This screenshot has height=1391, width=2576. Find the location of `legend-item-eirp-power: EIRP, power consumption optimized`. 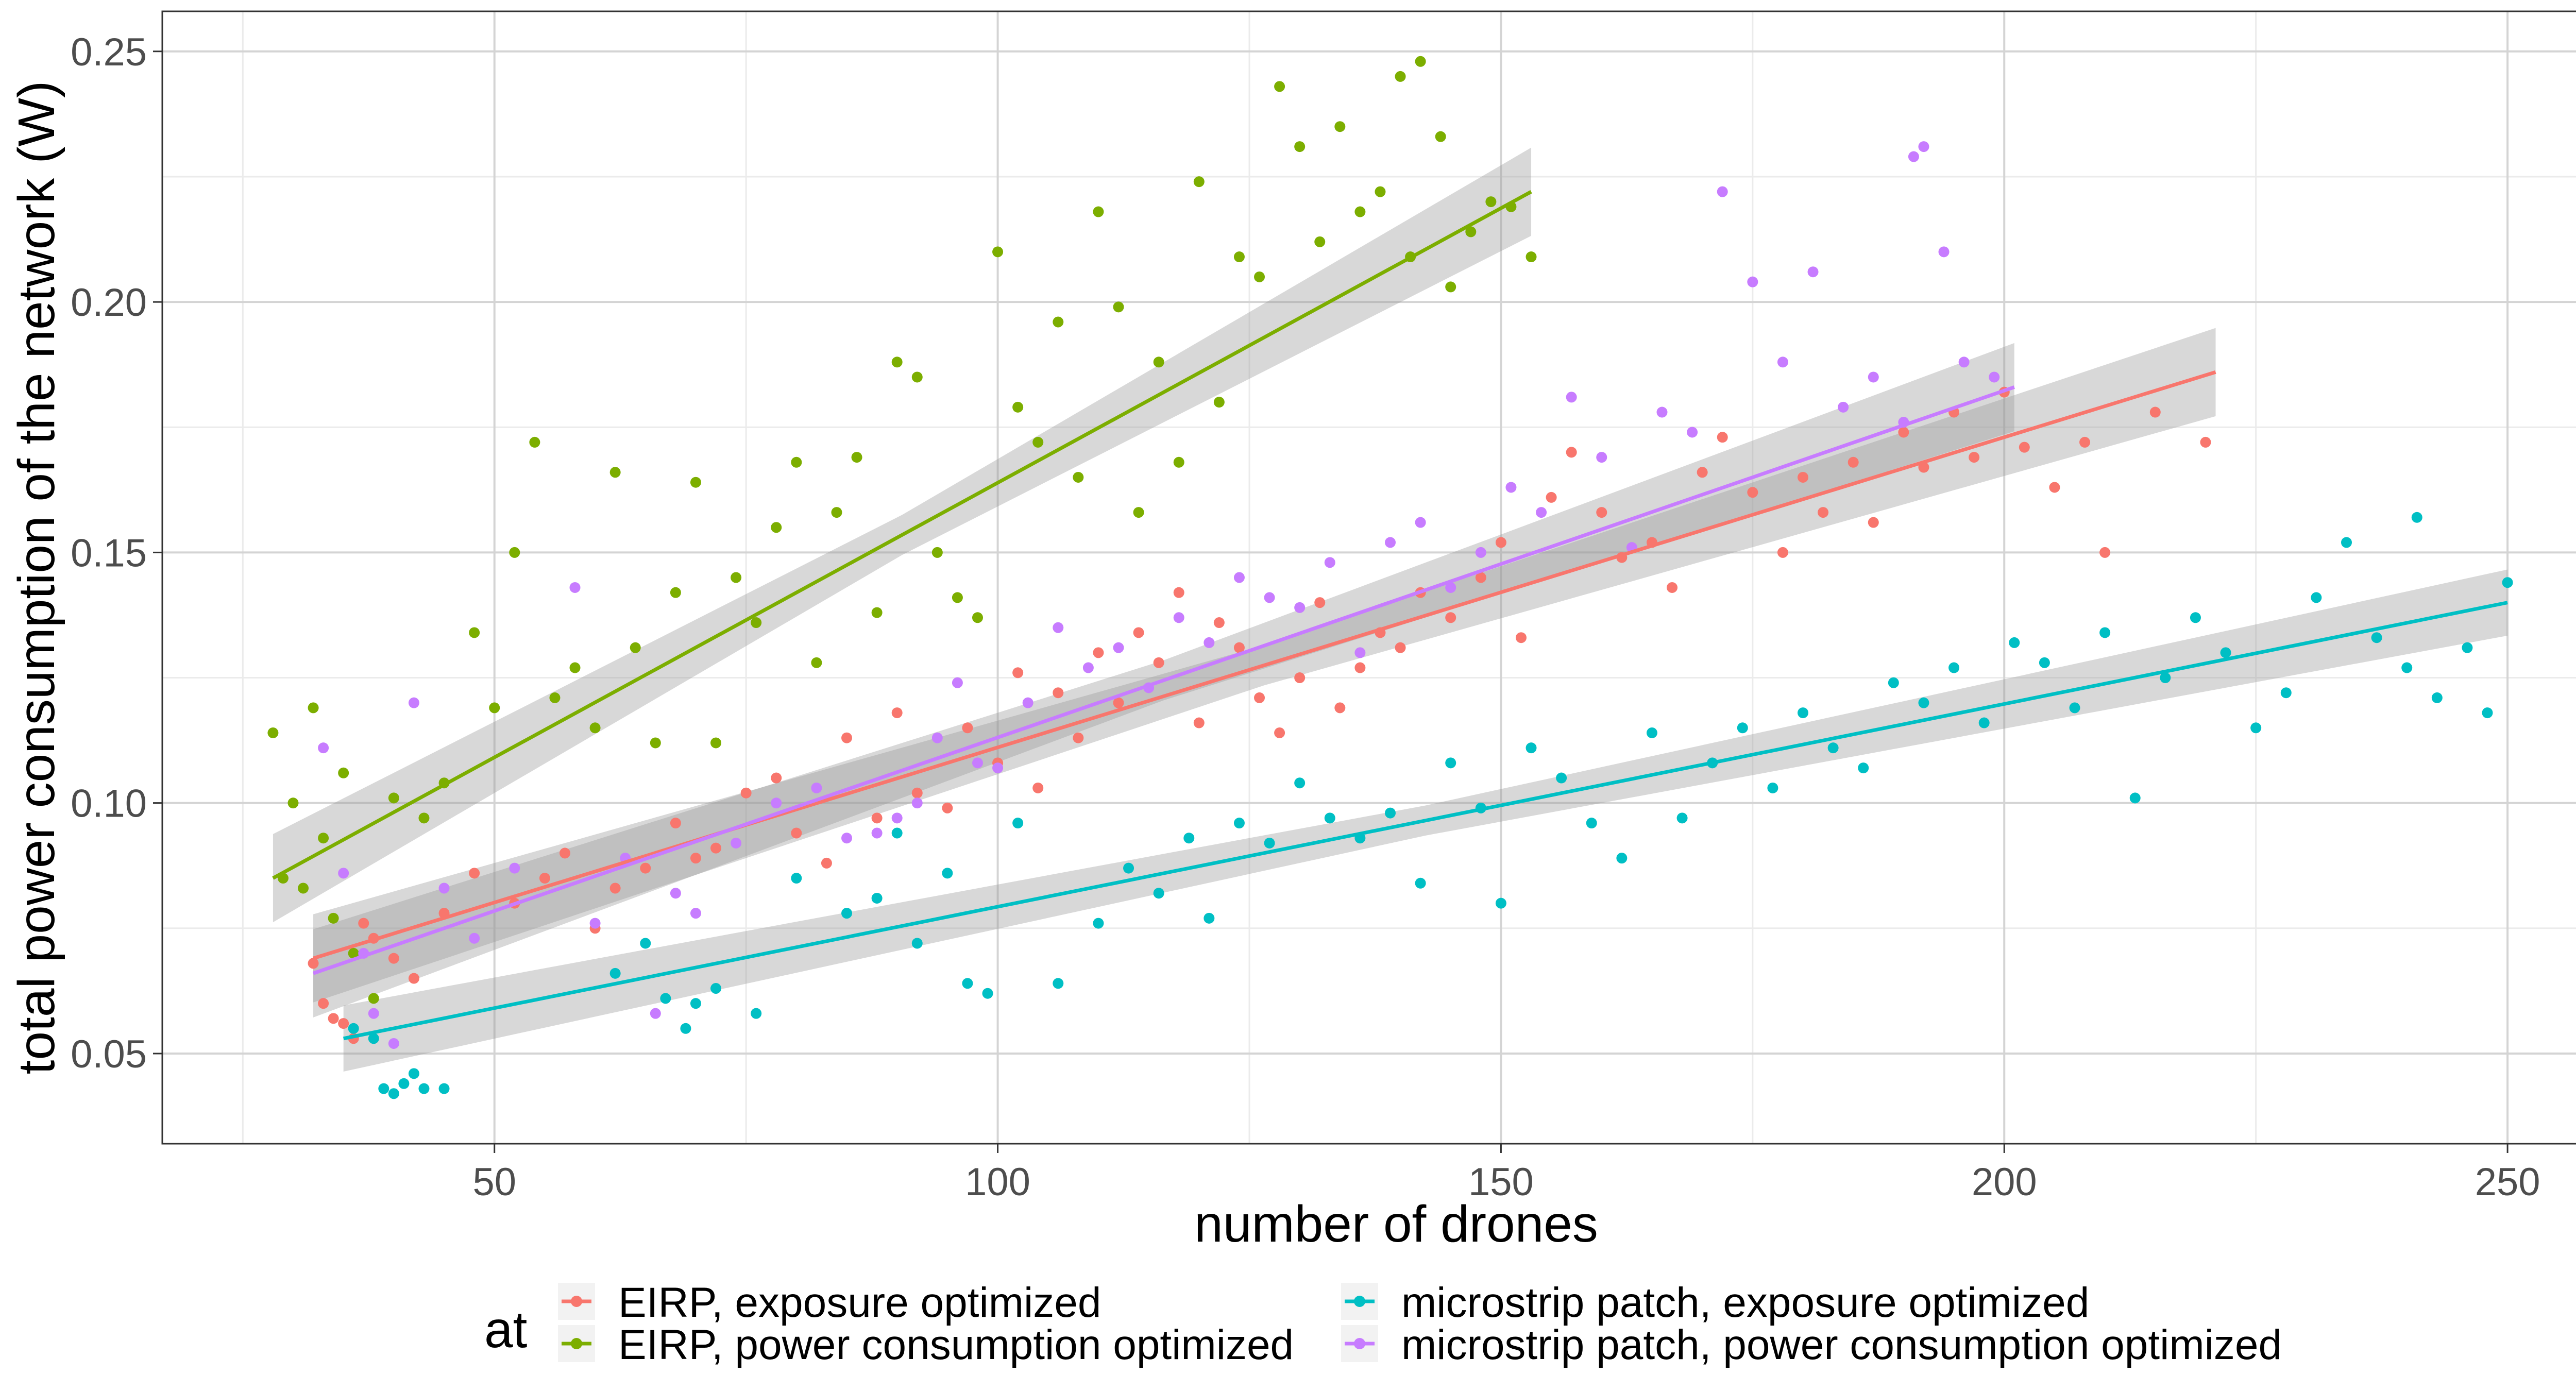

legend-item-eirp-power: EIRP, power consumption optimized is located at coordinates (926, 1344).